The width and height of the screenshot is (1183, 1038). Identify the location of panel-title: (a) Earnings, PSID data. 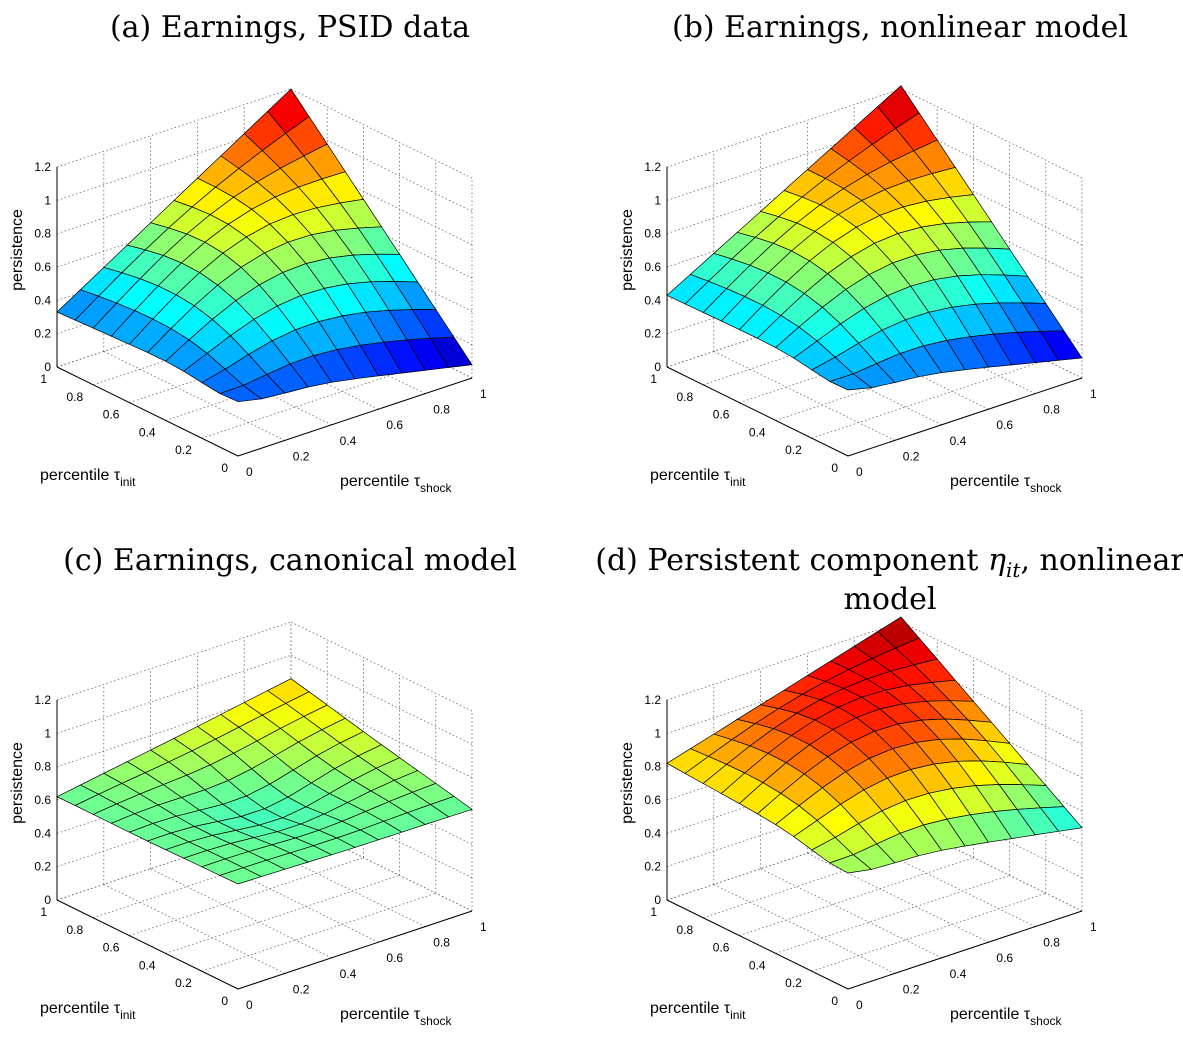
(290, 27).